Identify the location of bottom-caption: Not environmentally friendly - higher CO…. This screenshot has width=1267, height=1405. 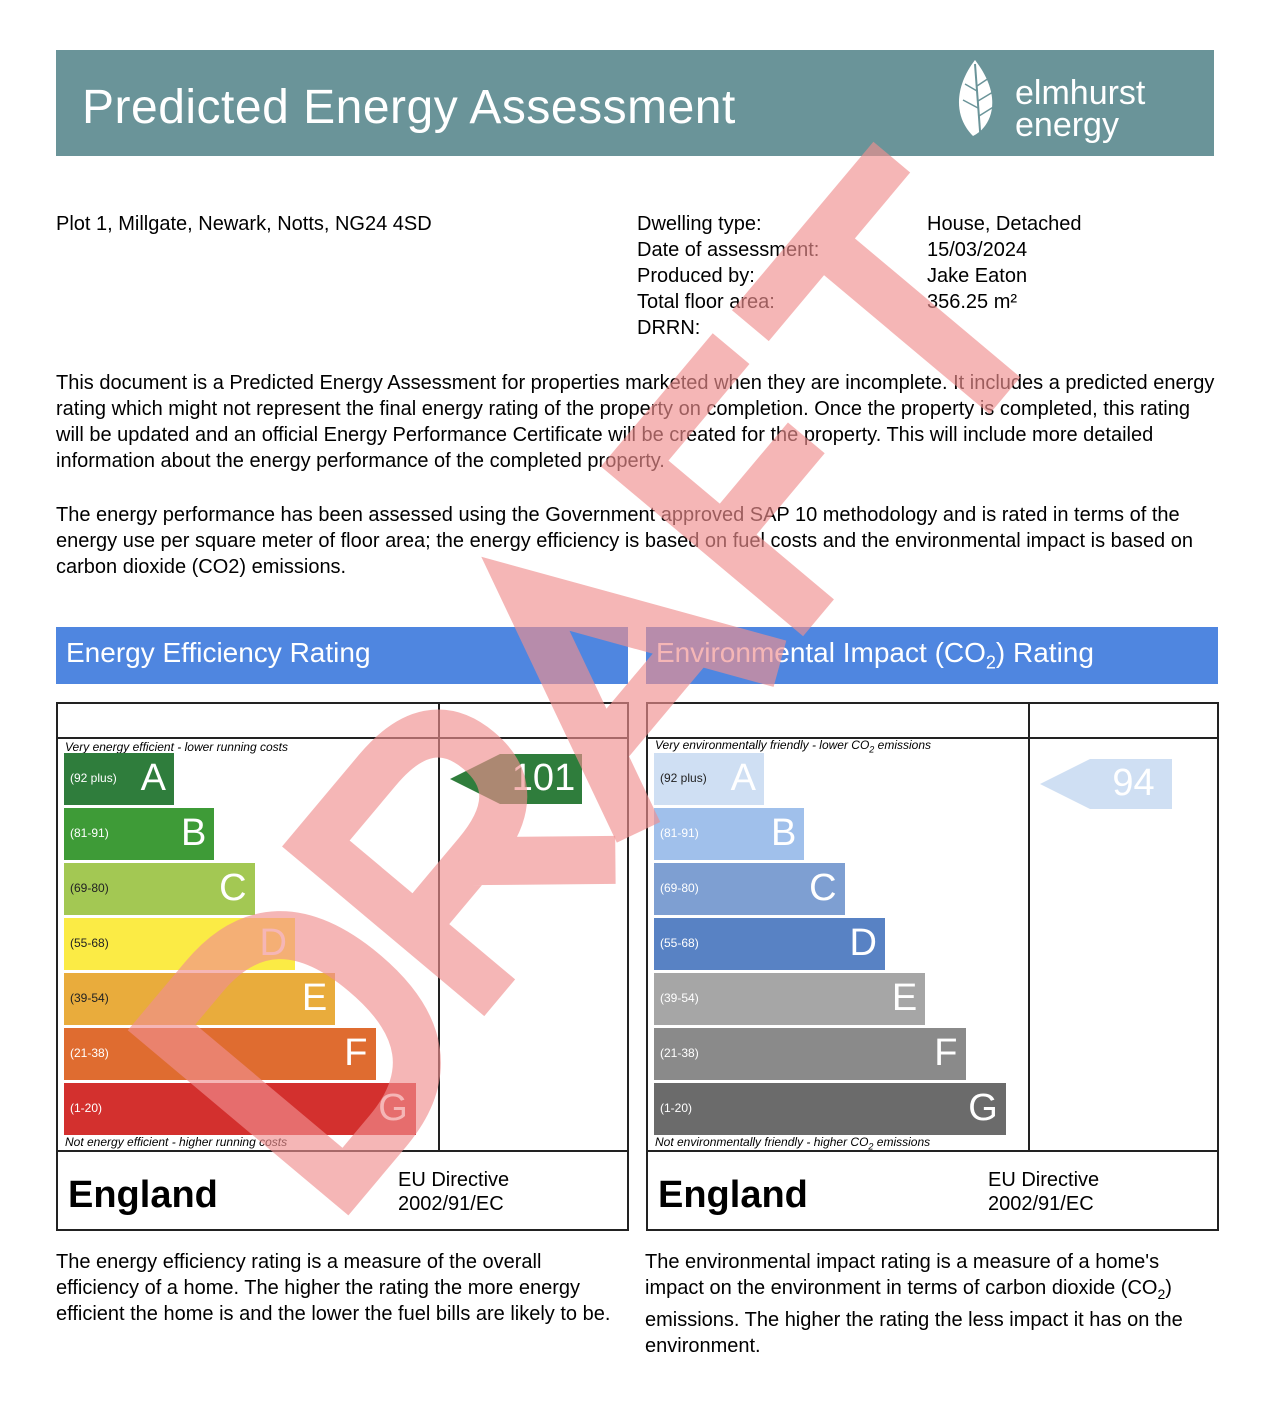
(793, 1143).